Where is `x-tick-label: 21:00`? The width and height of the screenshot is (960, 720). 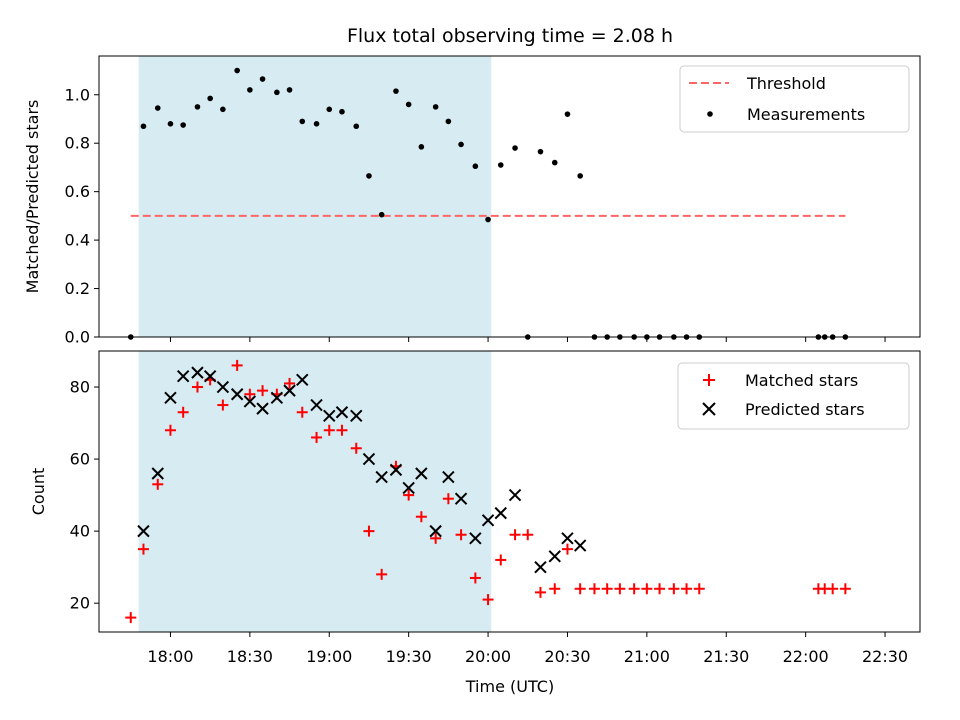 x-tick-label: 21:00 is located at coordinates (647, 656).